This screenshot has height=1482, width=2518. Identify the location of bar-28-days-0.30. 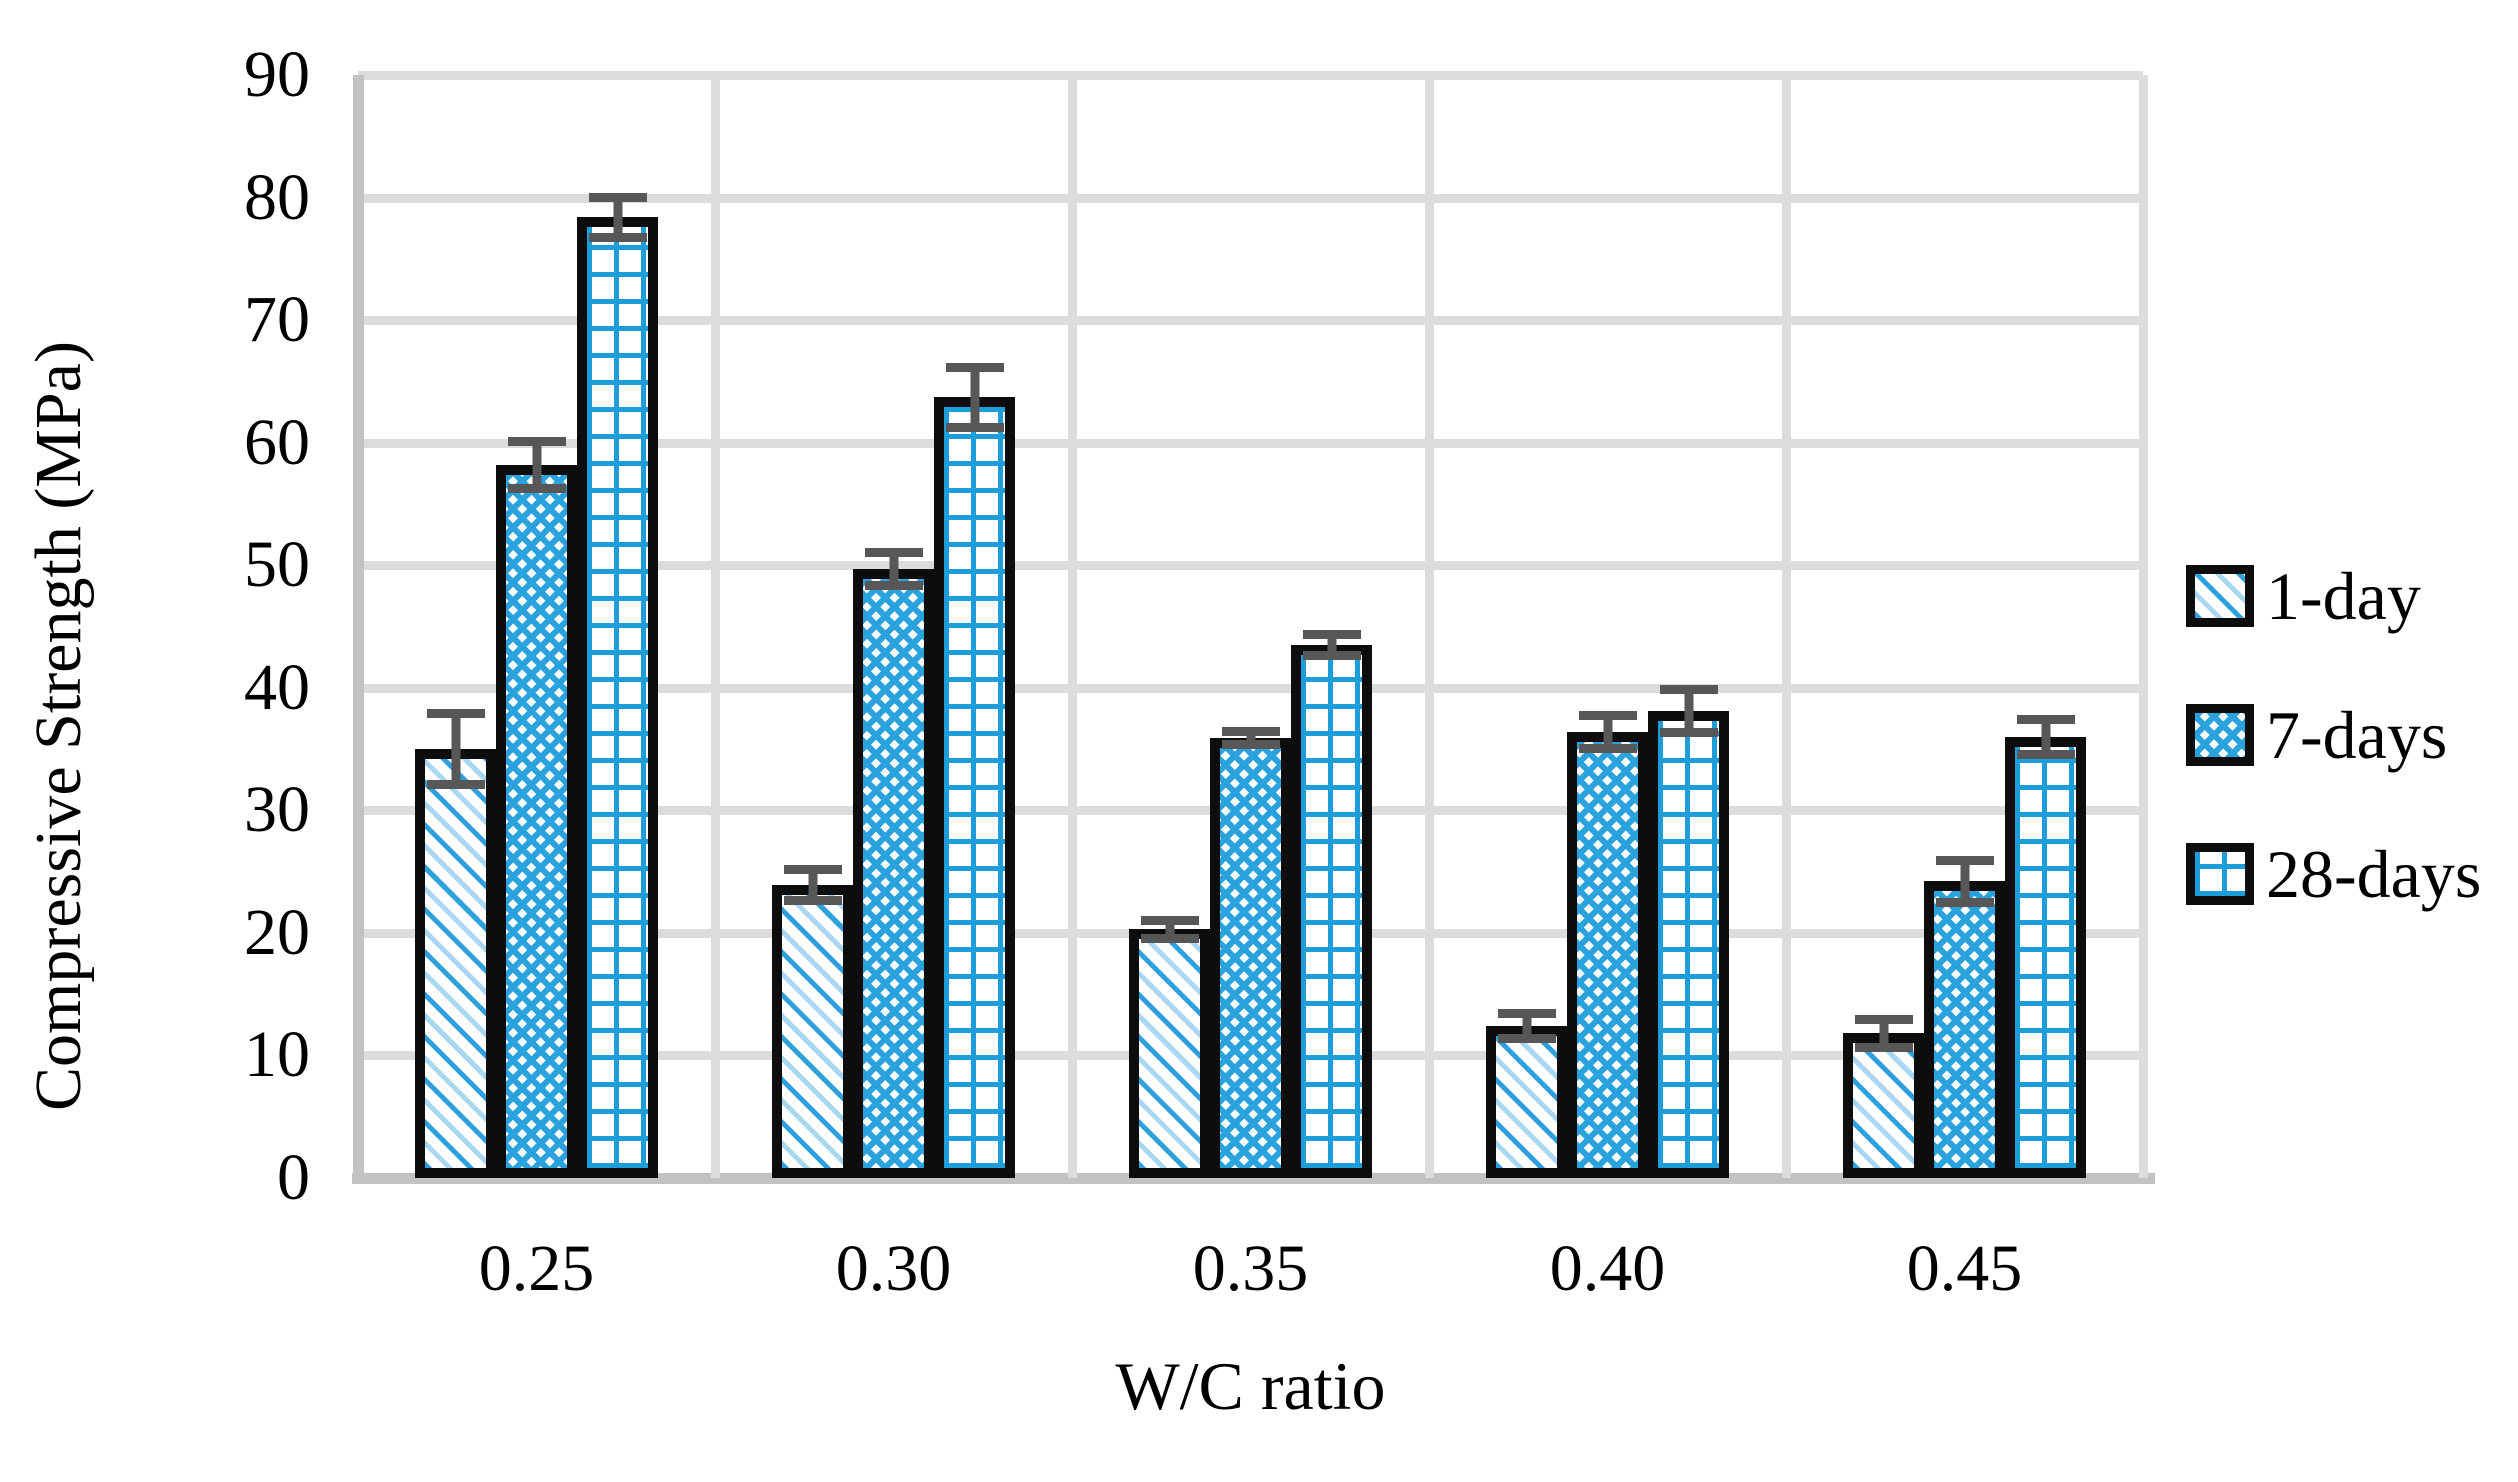
(974, 787).